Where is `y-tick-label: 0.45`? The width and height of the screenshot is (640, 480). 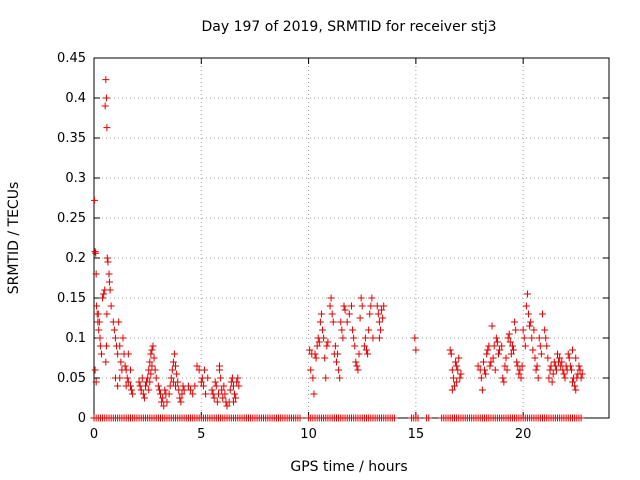
y-tick-label: 0.45 is located at coordinates (71, 58).